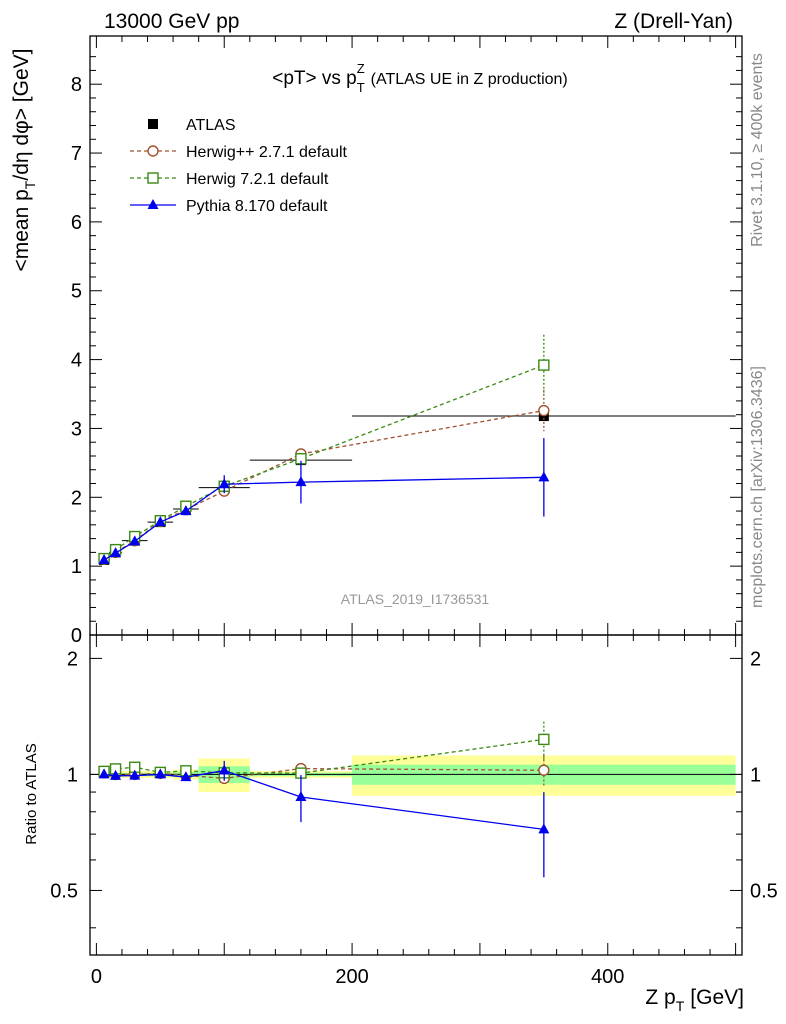  What do you see at coordinates (76, 361) in the screenshot?
I see `y-tick-label: 4` at bounding box center [76, 361].